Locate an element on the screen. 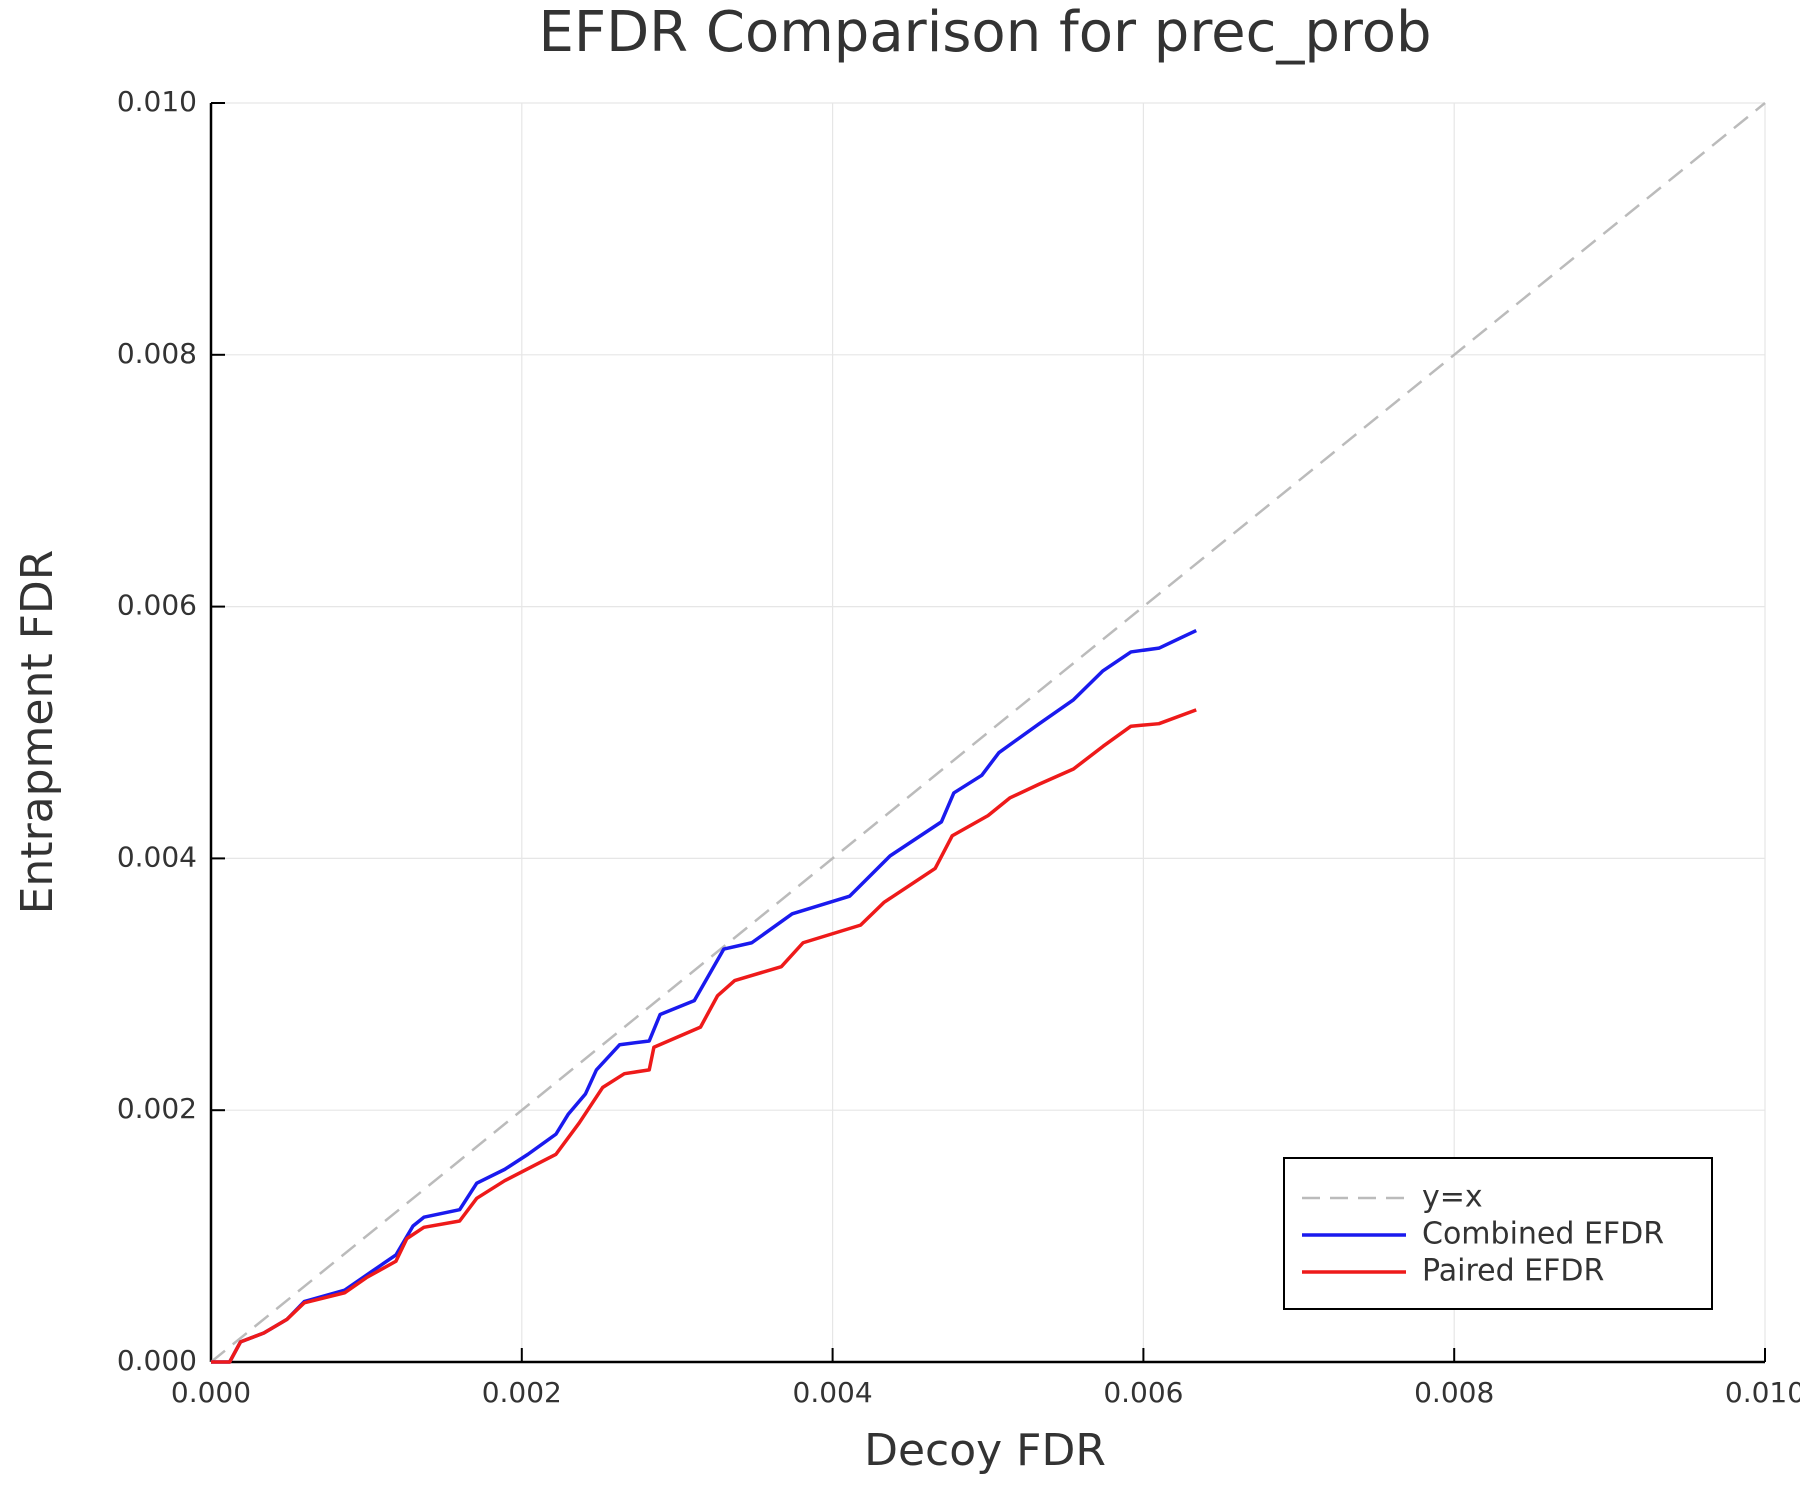 The image size is (1800, 1500). x-tick-label: 0.000 is located at coordinates (211, 1392).